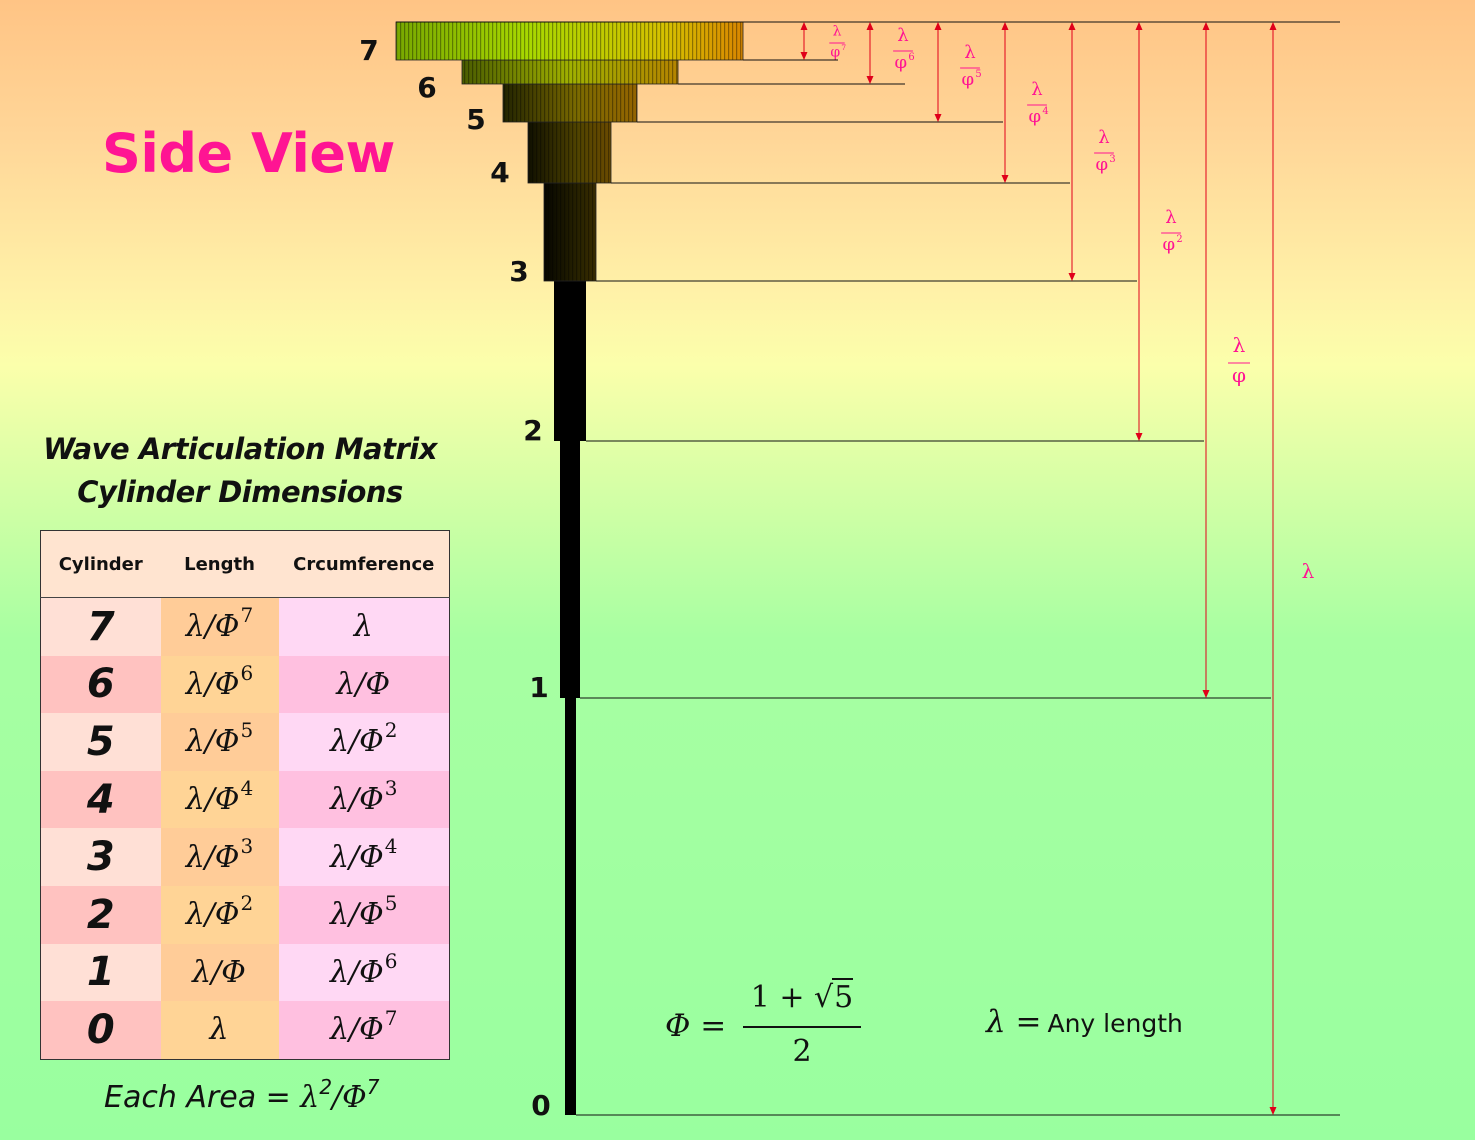 This screenshot has height=1140, width=1475. I want to click on level-label-3: 3, so click(518, 271).